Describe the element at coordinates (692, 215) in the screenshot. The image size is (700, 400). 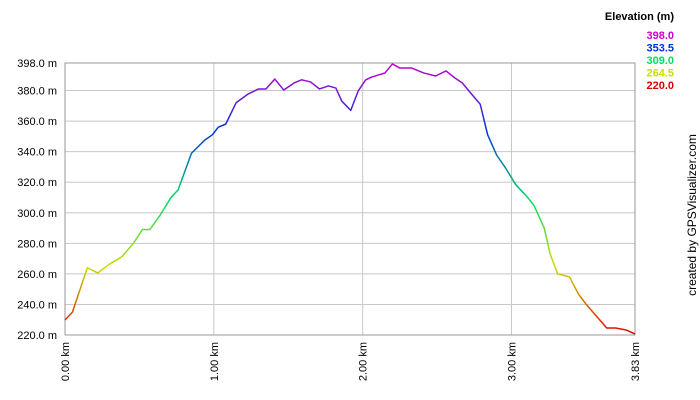
I see `credit: created by GPSVisualizer.com` at that location.